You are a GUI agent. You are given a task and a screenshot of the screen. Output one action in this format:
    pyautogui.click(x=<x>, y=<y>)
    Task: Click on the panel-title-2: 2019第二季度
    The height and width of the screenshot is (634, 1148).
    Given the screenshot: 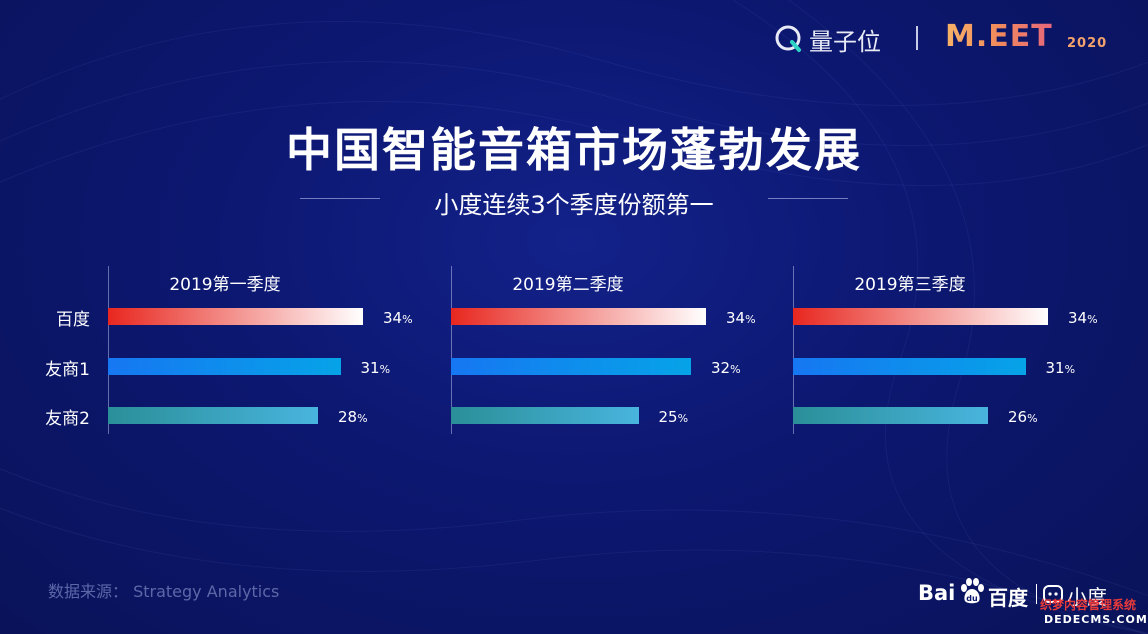 What is the action you would take?
    pyautogui.click(x=568, y=285)
    